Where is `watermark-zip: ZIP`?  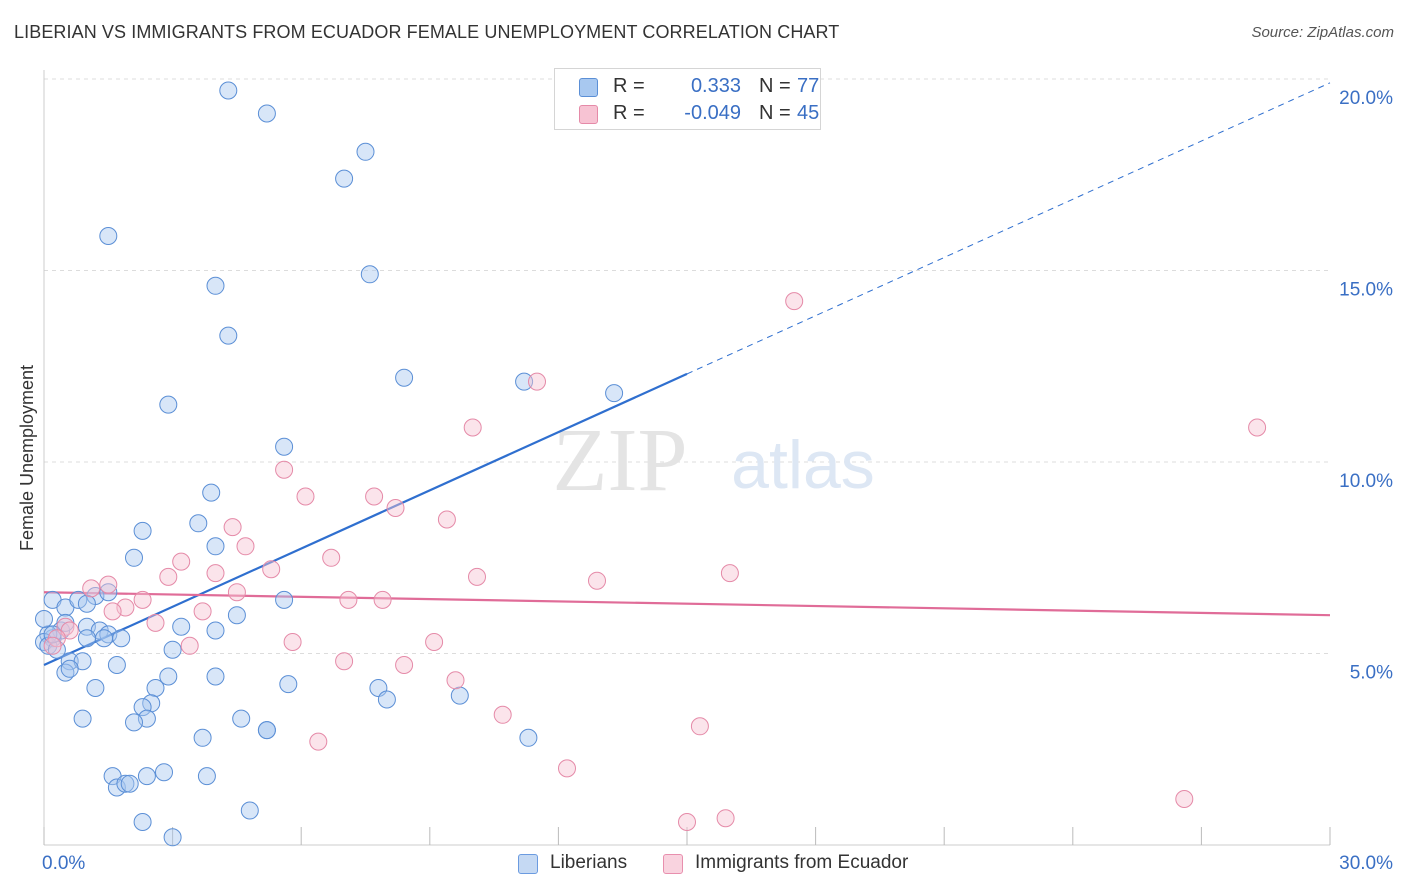 watermark-zip: ZIP is located at coordinates (620, 460).